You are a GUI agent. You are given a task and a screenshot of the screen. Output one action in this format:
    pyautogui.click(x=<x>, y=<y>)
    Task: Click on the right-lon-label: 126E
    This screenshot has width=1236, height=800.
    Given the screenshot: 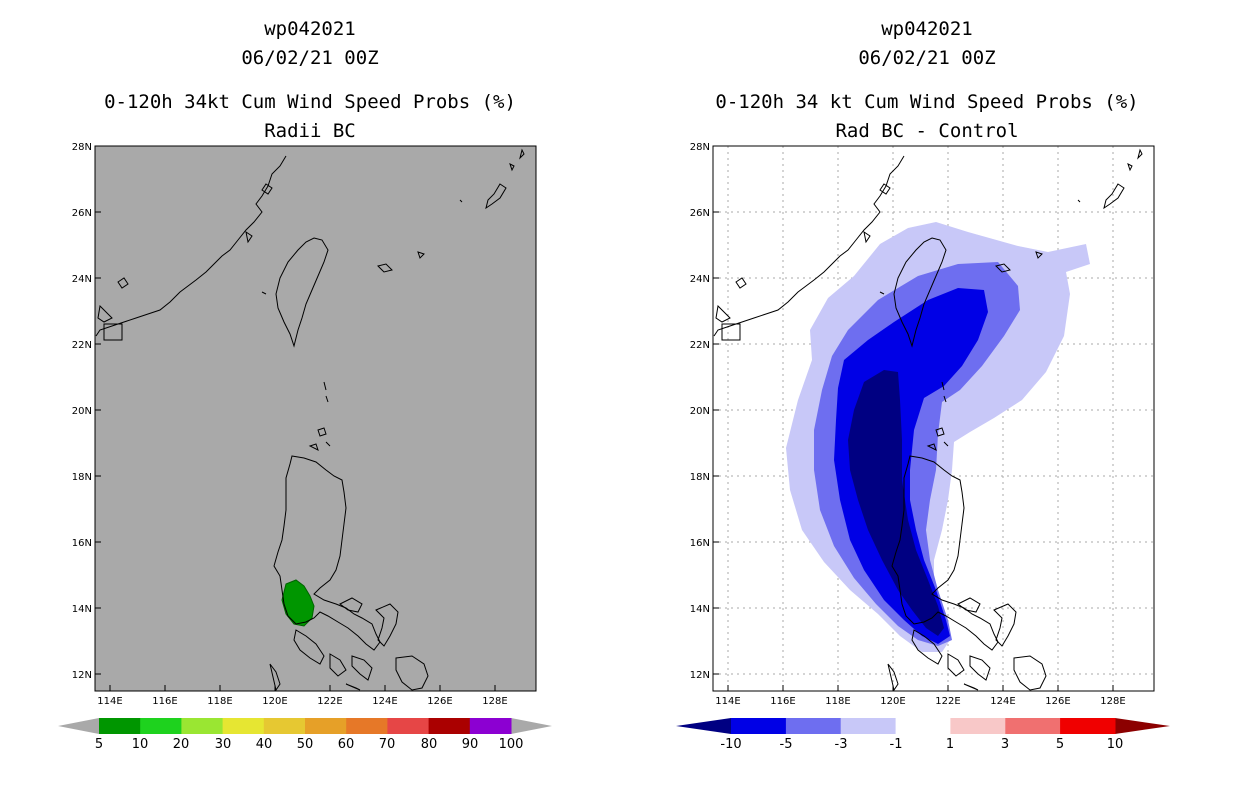 What is the action you would take?
    pyautogui.click(x=1057, y=701)
    